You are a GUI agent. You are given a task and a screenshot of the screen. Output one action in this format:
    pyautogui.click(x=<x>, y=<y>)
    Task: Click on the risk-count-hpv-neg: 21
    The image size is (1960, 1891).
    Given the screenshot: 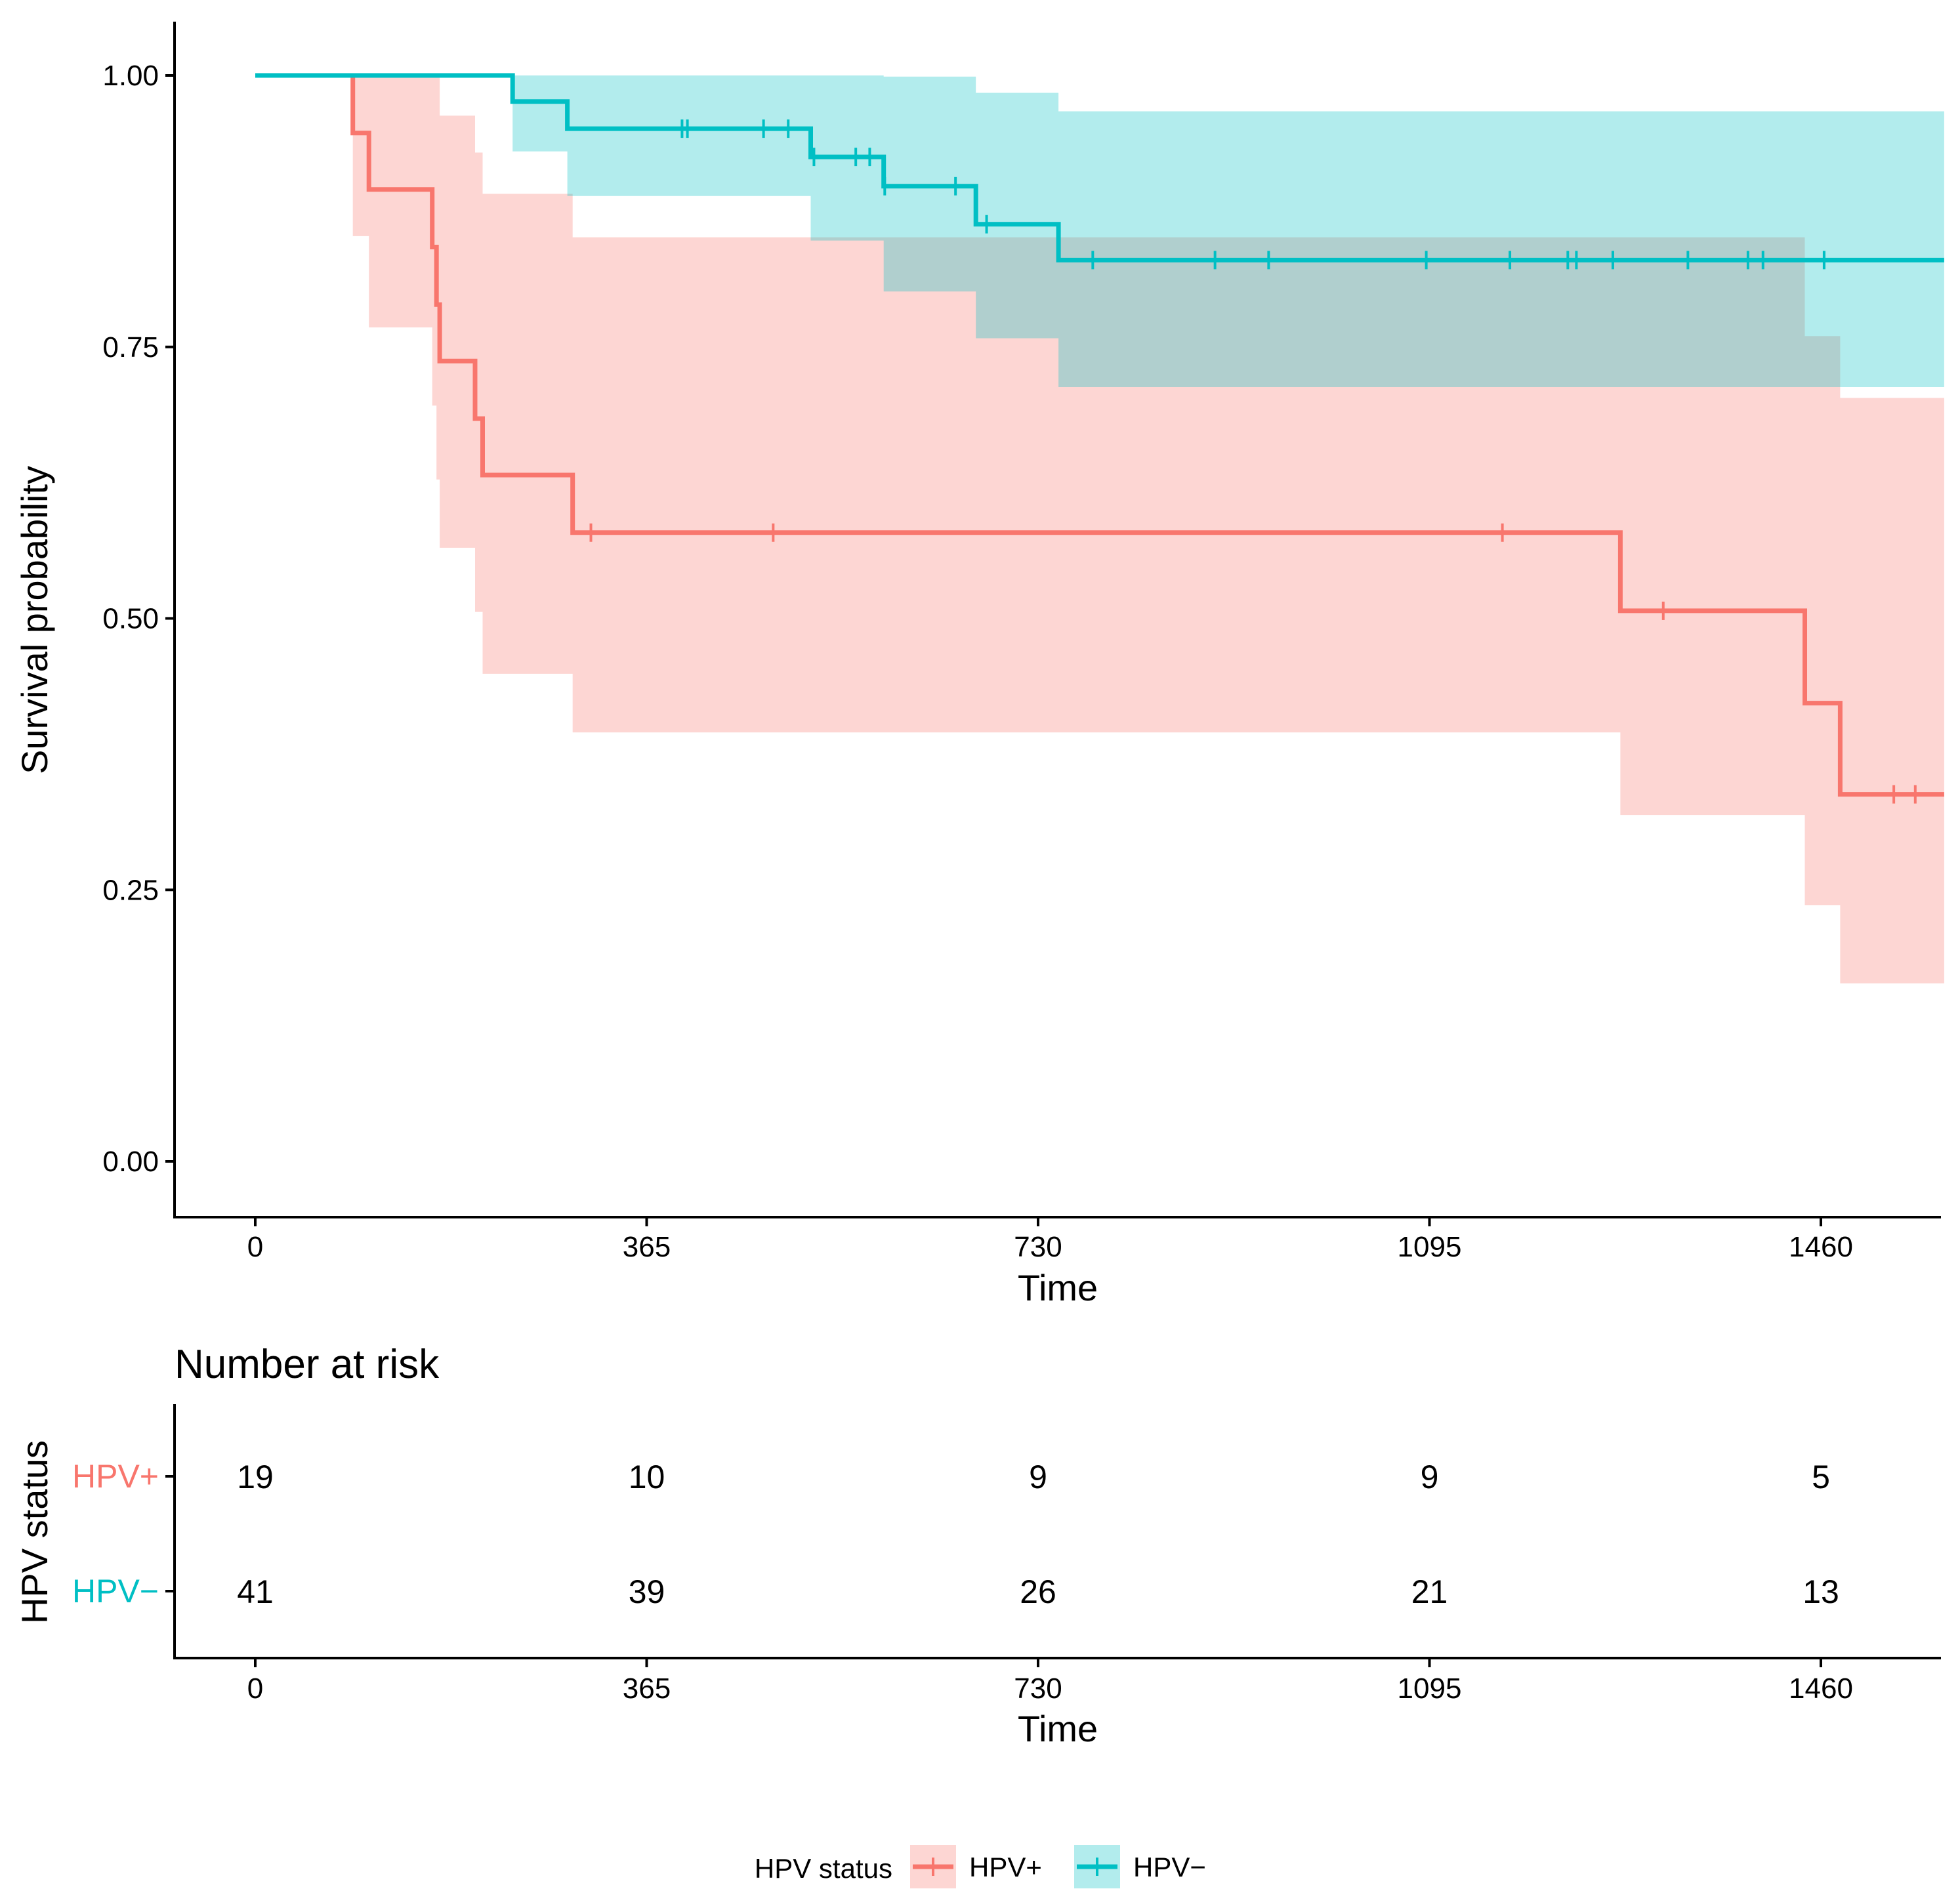 What is the action you would take?
    pyautogui.click(x=1429, y=1591)
    